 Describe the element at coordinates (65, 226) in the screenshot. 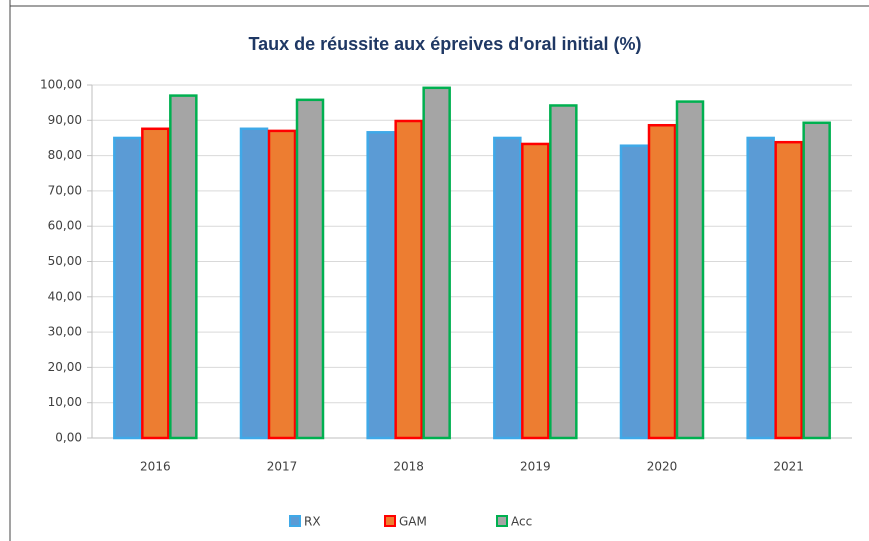

I see `y-tick-label: 60,00` at that location.